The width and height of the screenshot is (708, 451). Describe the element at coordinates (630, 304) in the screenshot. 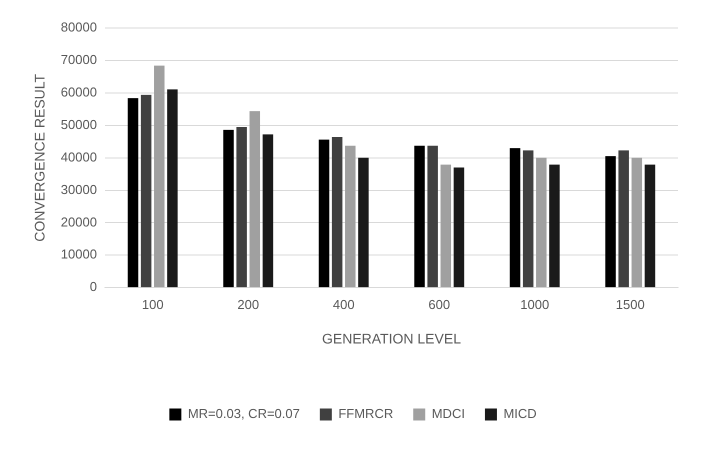

I see `x-tick-label: 1500` at that location.